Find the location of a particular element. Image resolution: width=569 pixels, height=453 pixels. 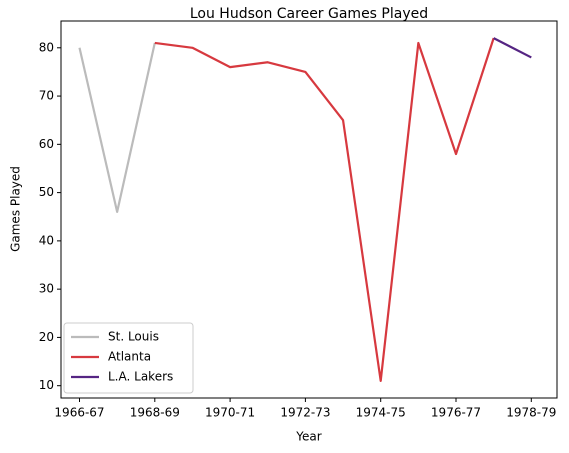

y-tick-label: 20 is located at coordinates (46, 337).